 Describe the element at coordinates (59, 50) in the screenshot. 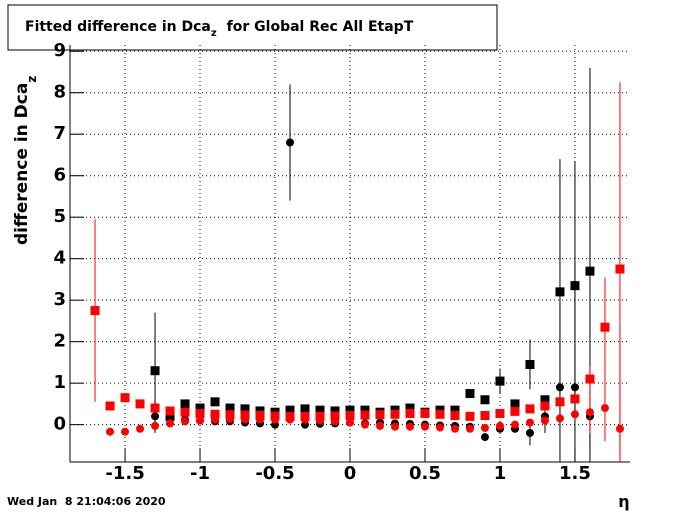

I see `y-tick-label: 9` at that location.